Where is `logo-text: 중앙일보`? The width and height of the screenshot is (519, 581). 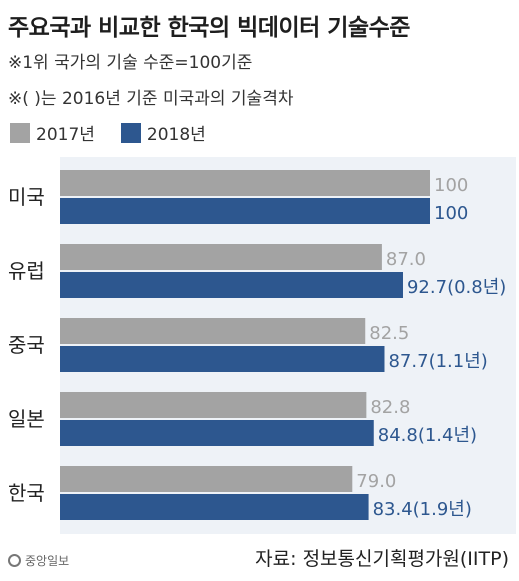 logo-text: 중앙일보 is located at coordinates (47, 561).